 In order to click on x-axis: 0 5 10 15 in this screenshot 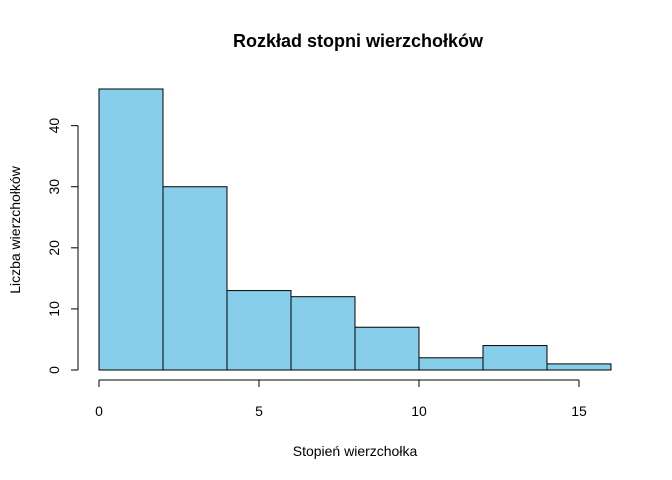, I will do `click(341, 399)`.